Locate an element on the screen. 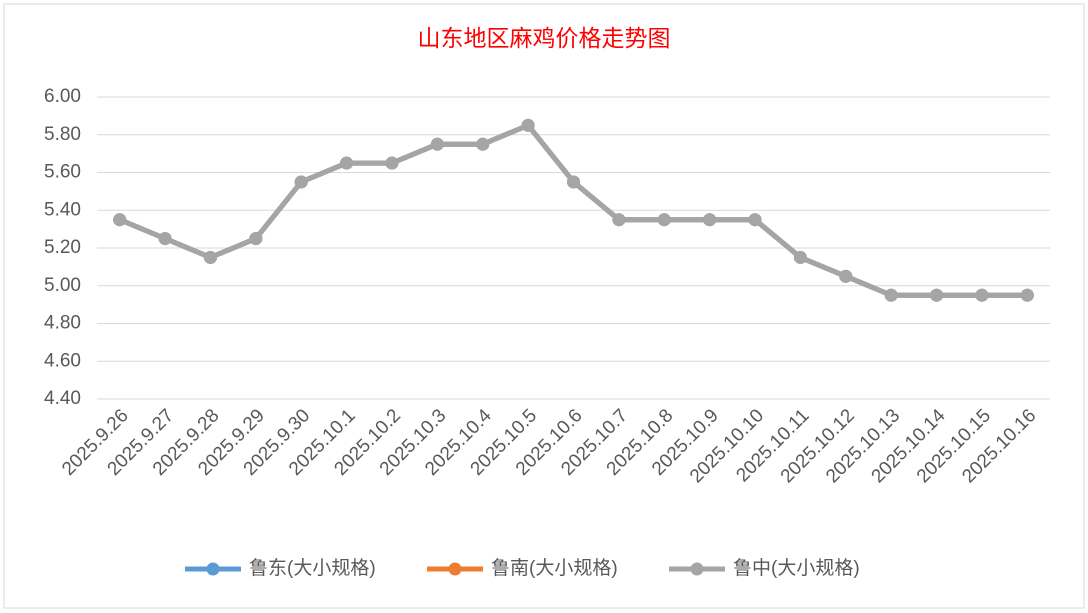 The image size is (1088, 613). y-tick-label: 5.00 is located at coordinates (62, 285).